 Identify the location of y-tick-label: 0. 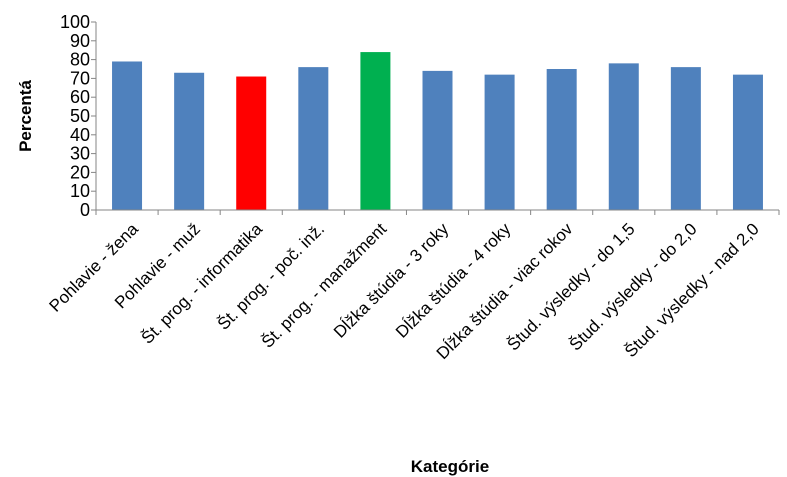
(85, 210).